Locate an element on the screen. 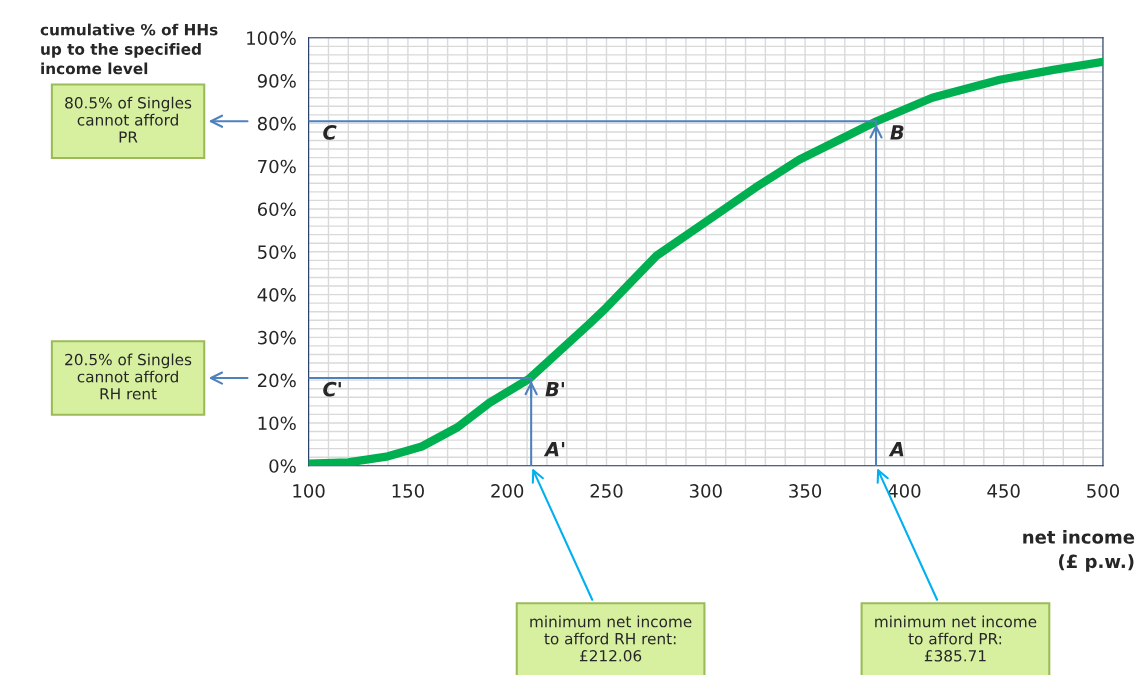 The image size is (1143, 675). y-axis-title: cumulative % of HHs up to the specified income level is located at coordinates (129, 49).